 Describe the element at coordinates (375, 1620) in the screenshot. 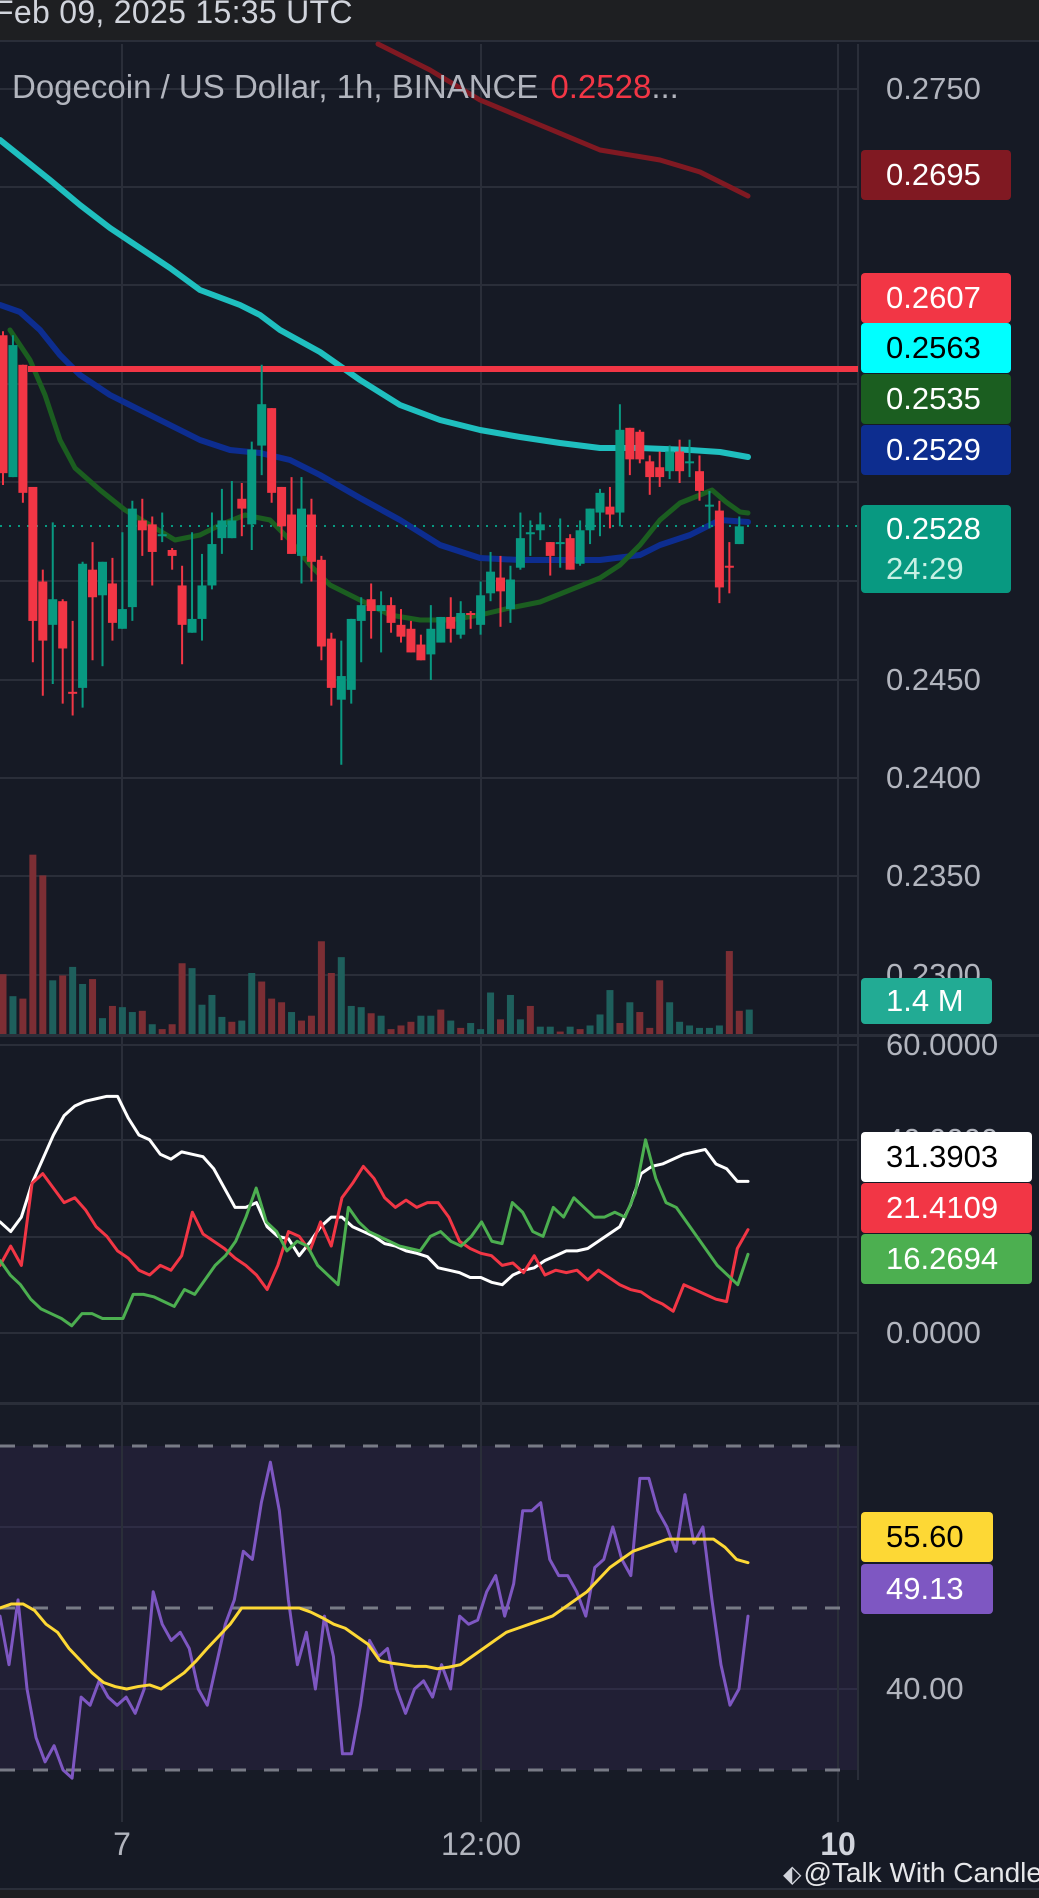

I see `rsi-lines` at that location.